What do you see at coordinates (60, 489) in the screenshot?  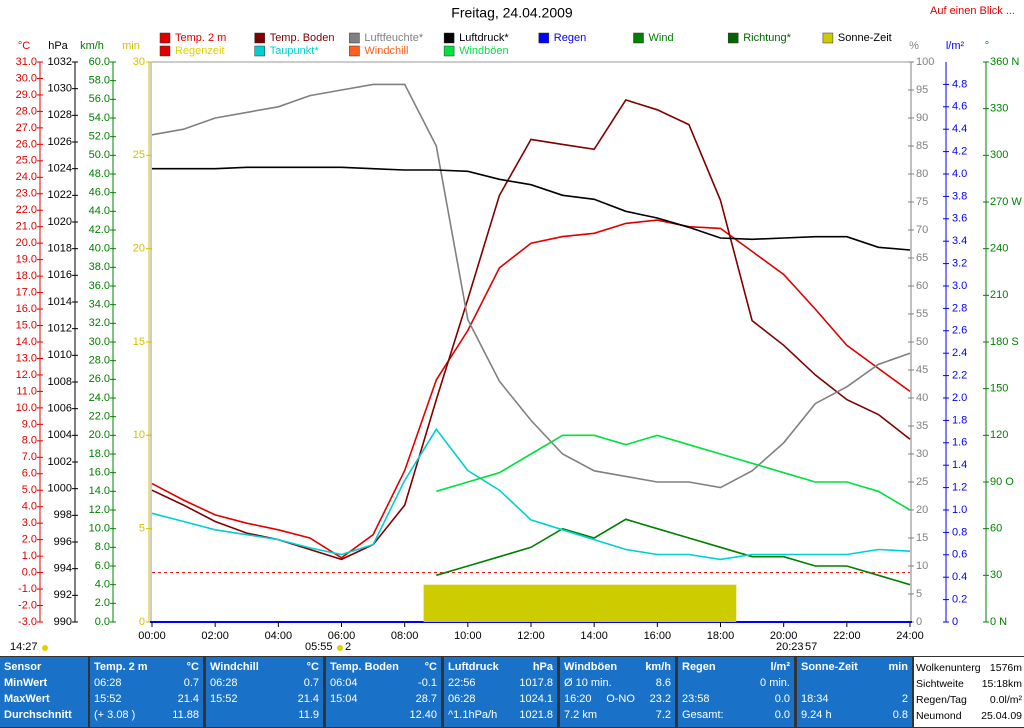 I see `y-tick-label: 1000` at bounding box center [60, 489].